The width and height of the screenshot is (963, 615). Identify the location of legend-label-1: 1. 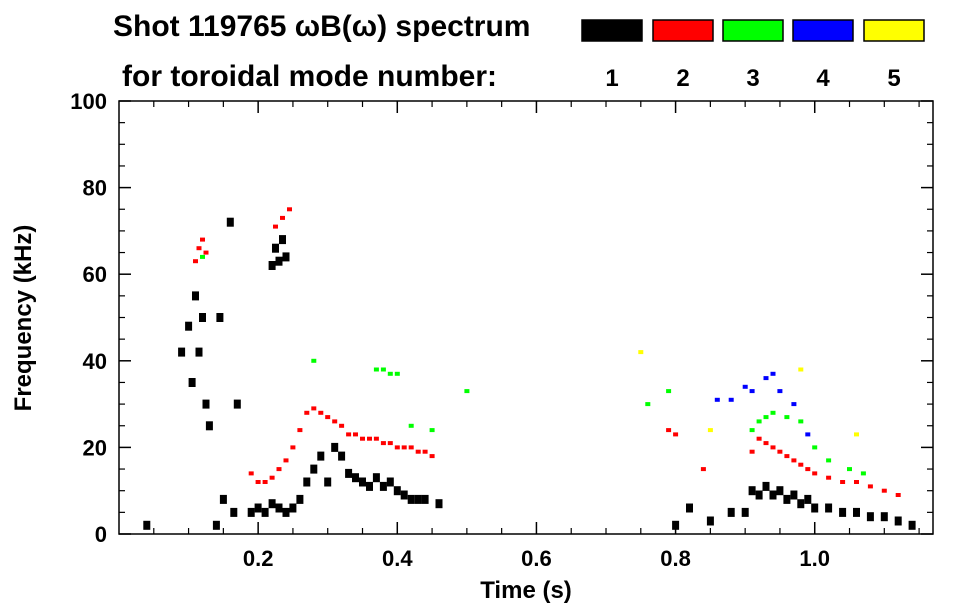
(611, 78).